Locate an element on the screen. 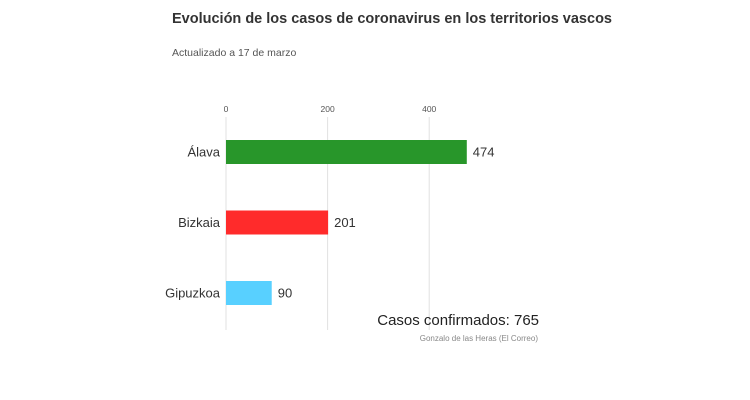 The width and height of the screenshot is (750, 400). x-tick-label: 200 is located at coordinates (328, 109).